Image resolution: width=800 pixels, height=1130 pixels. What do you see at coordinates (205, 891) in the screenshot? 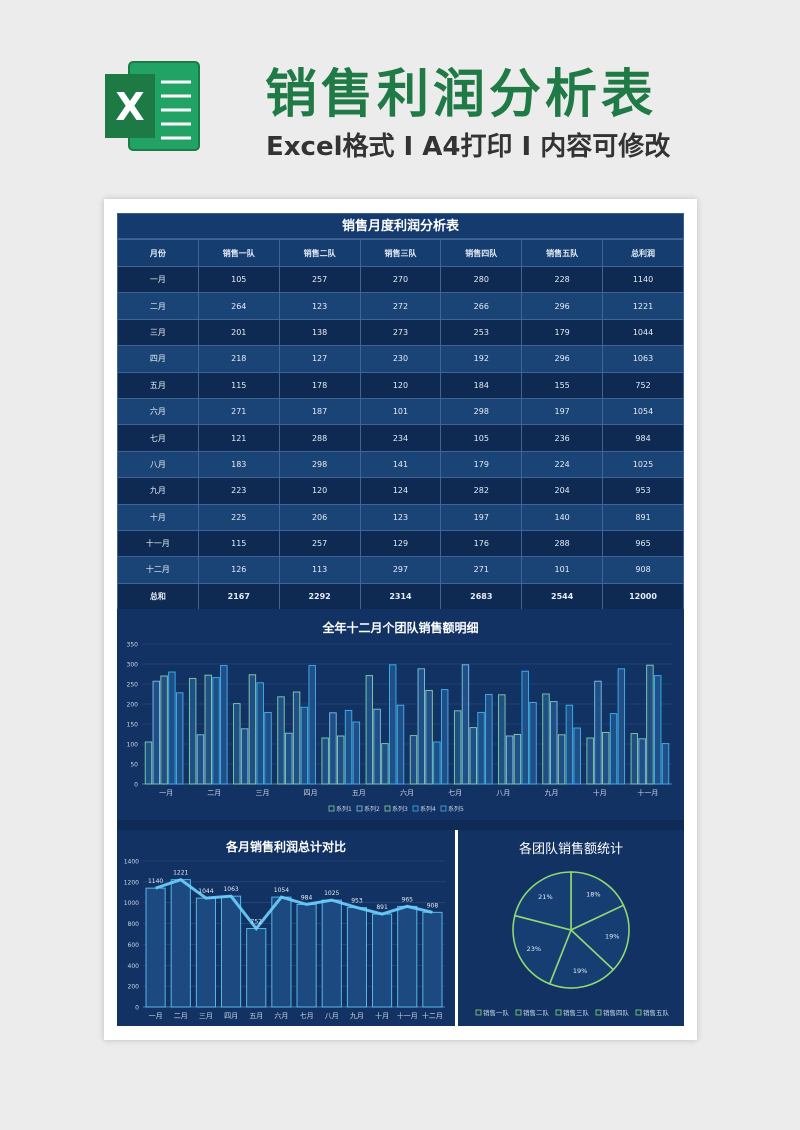
I see `chart2-data-label: 1044` at bounding box center [205, 891].